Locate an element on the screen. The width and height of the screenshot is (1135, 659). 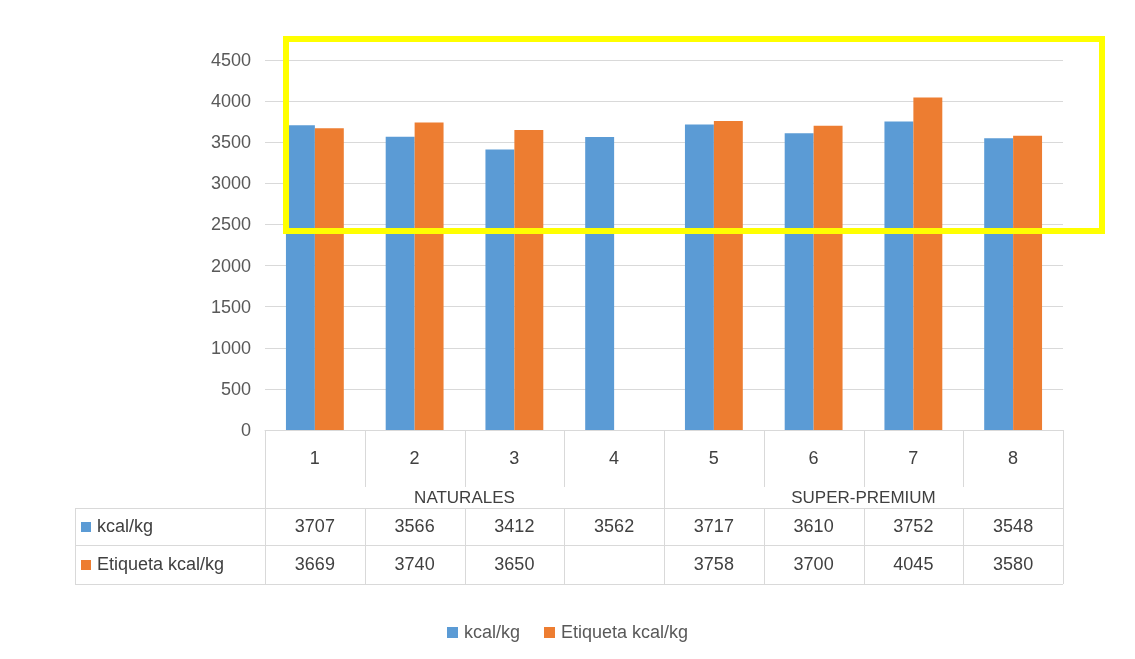
y-tick-label: 0 is located at coordinates (245, 430).